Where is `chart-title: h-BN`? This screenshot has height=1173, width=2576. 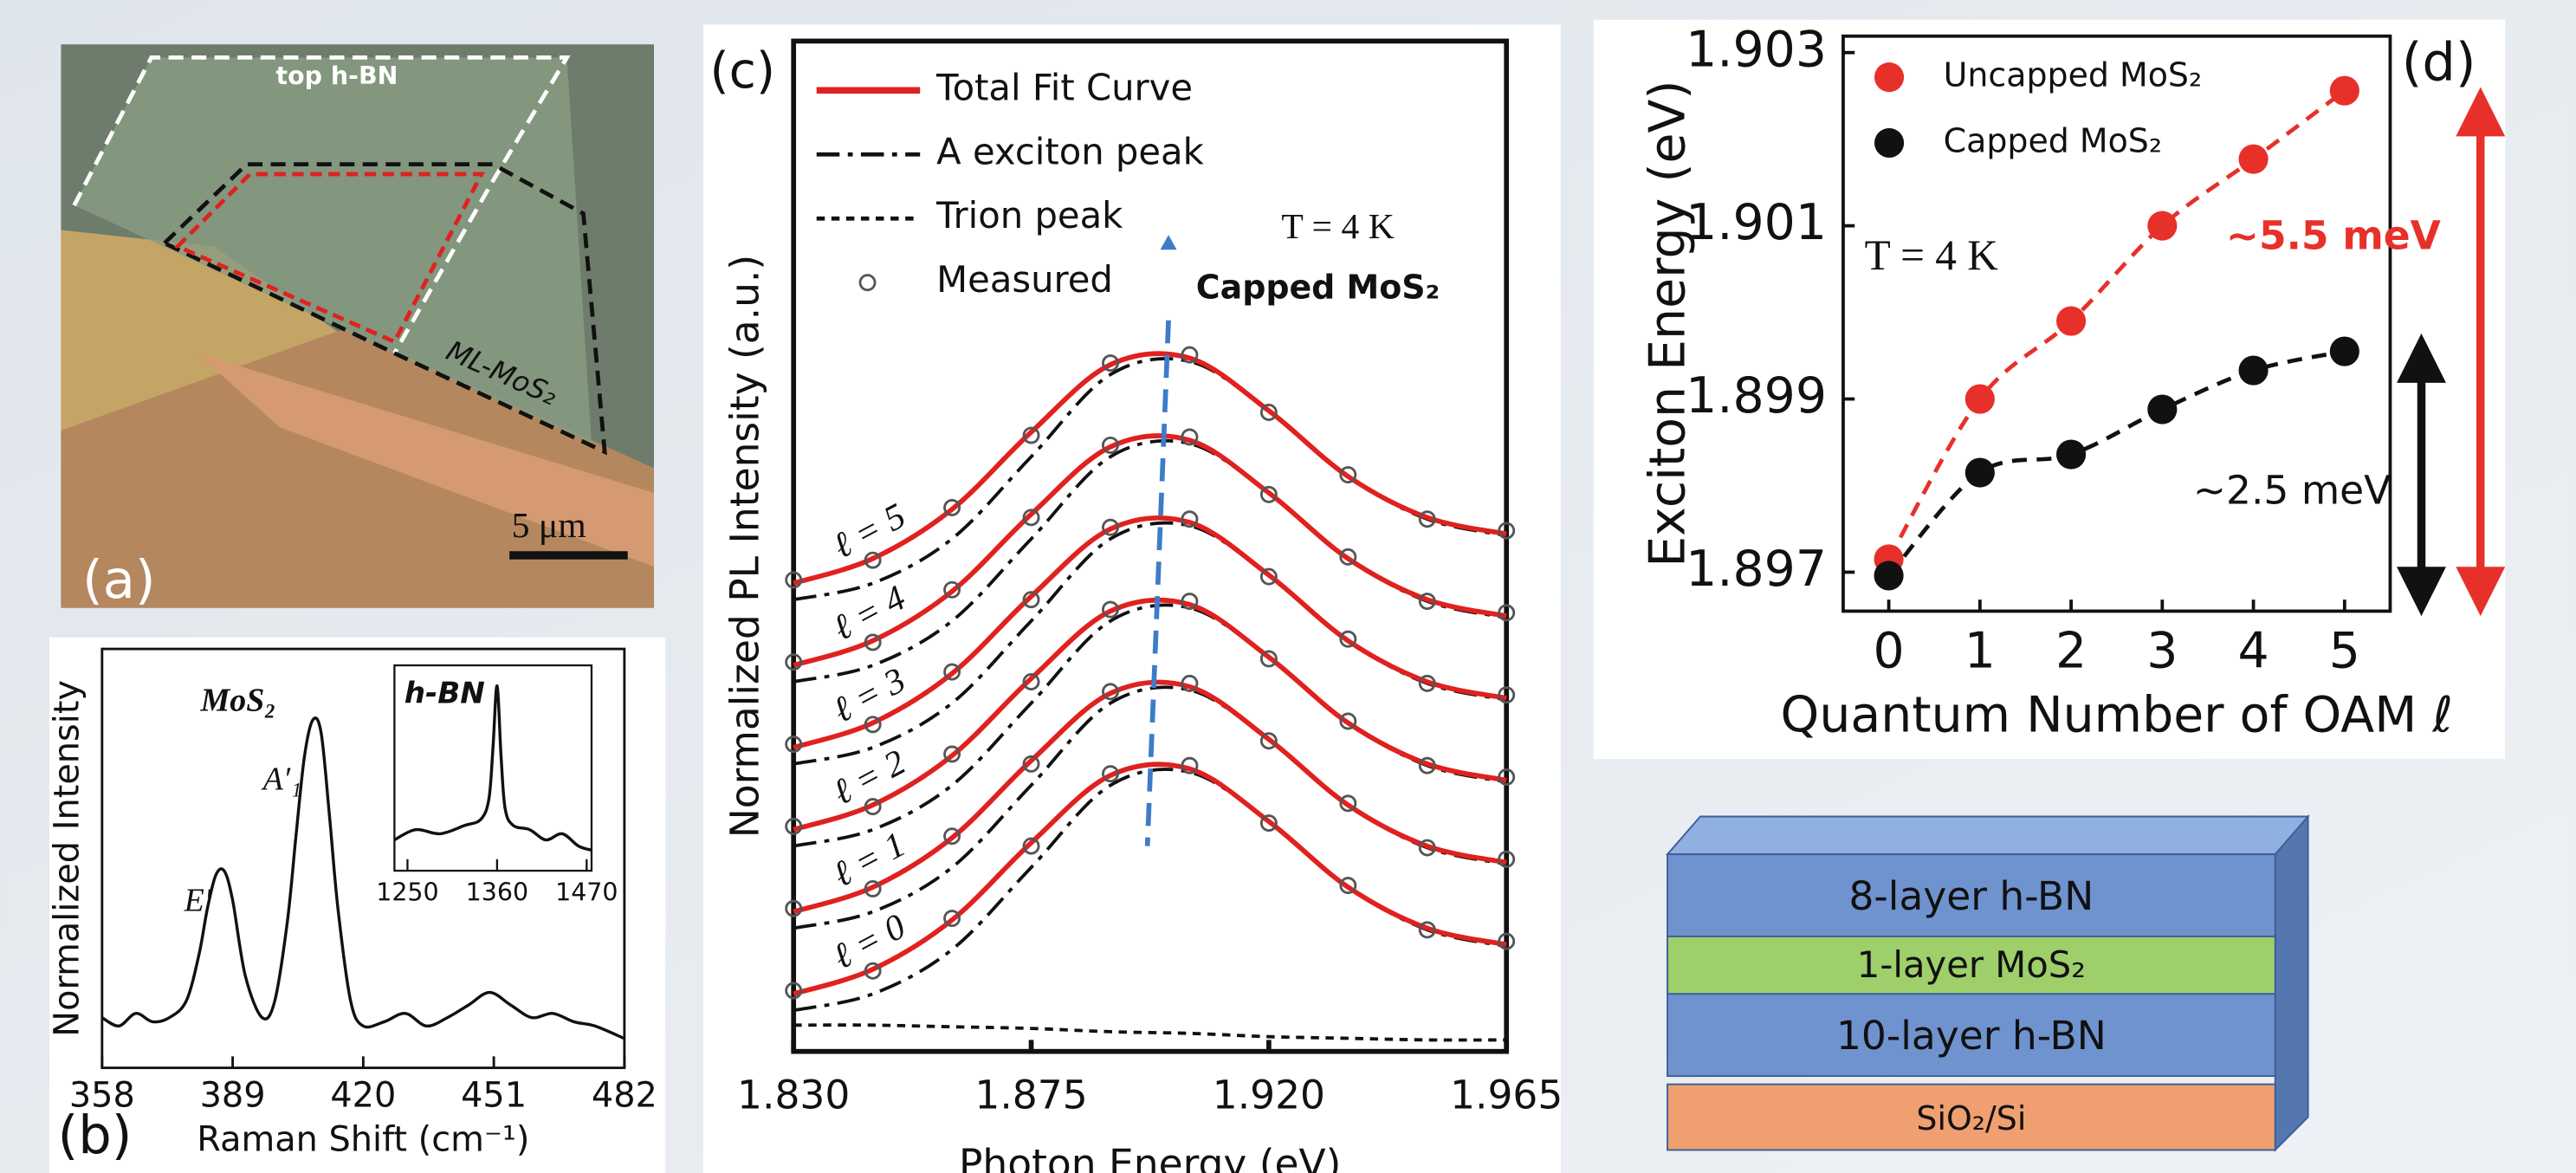 chart-title: h-BN is located at coordinates (445, 694).